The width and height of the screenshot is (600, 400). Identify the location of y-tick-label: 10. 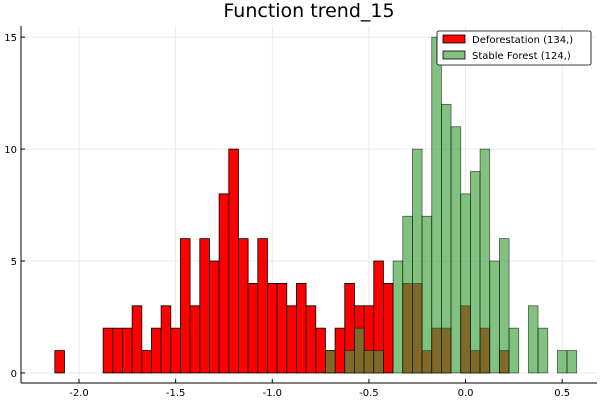
(10, 150).